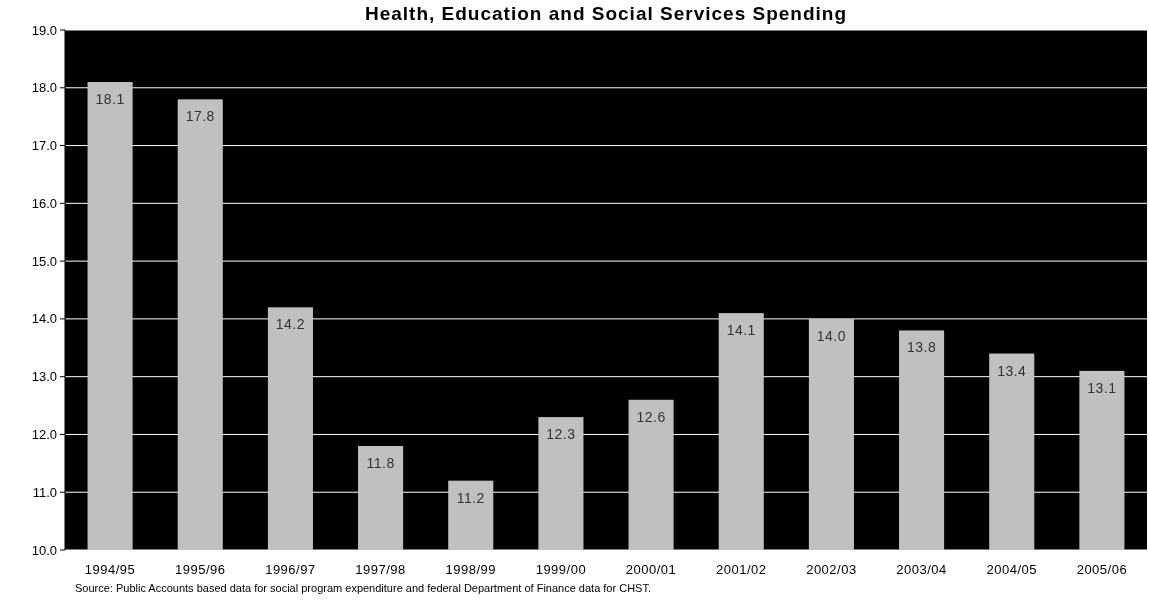 The width and height of the screenshot is (1149, 612). I want to click on y-tick-label: 16.0, so click(44, 203).